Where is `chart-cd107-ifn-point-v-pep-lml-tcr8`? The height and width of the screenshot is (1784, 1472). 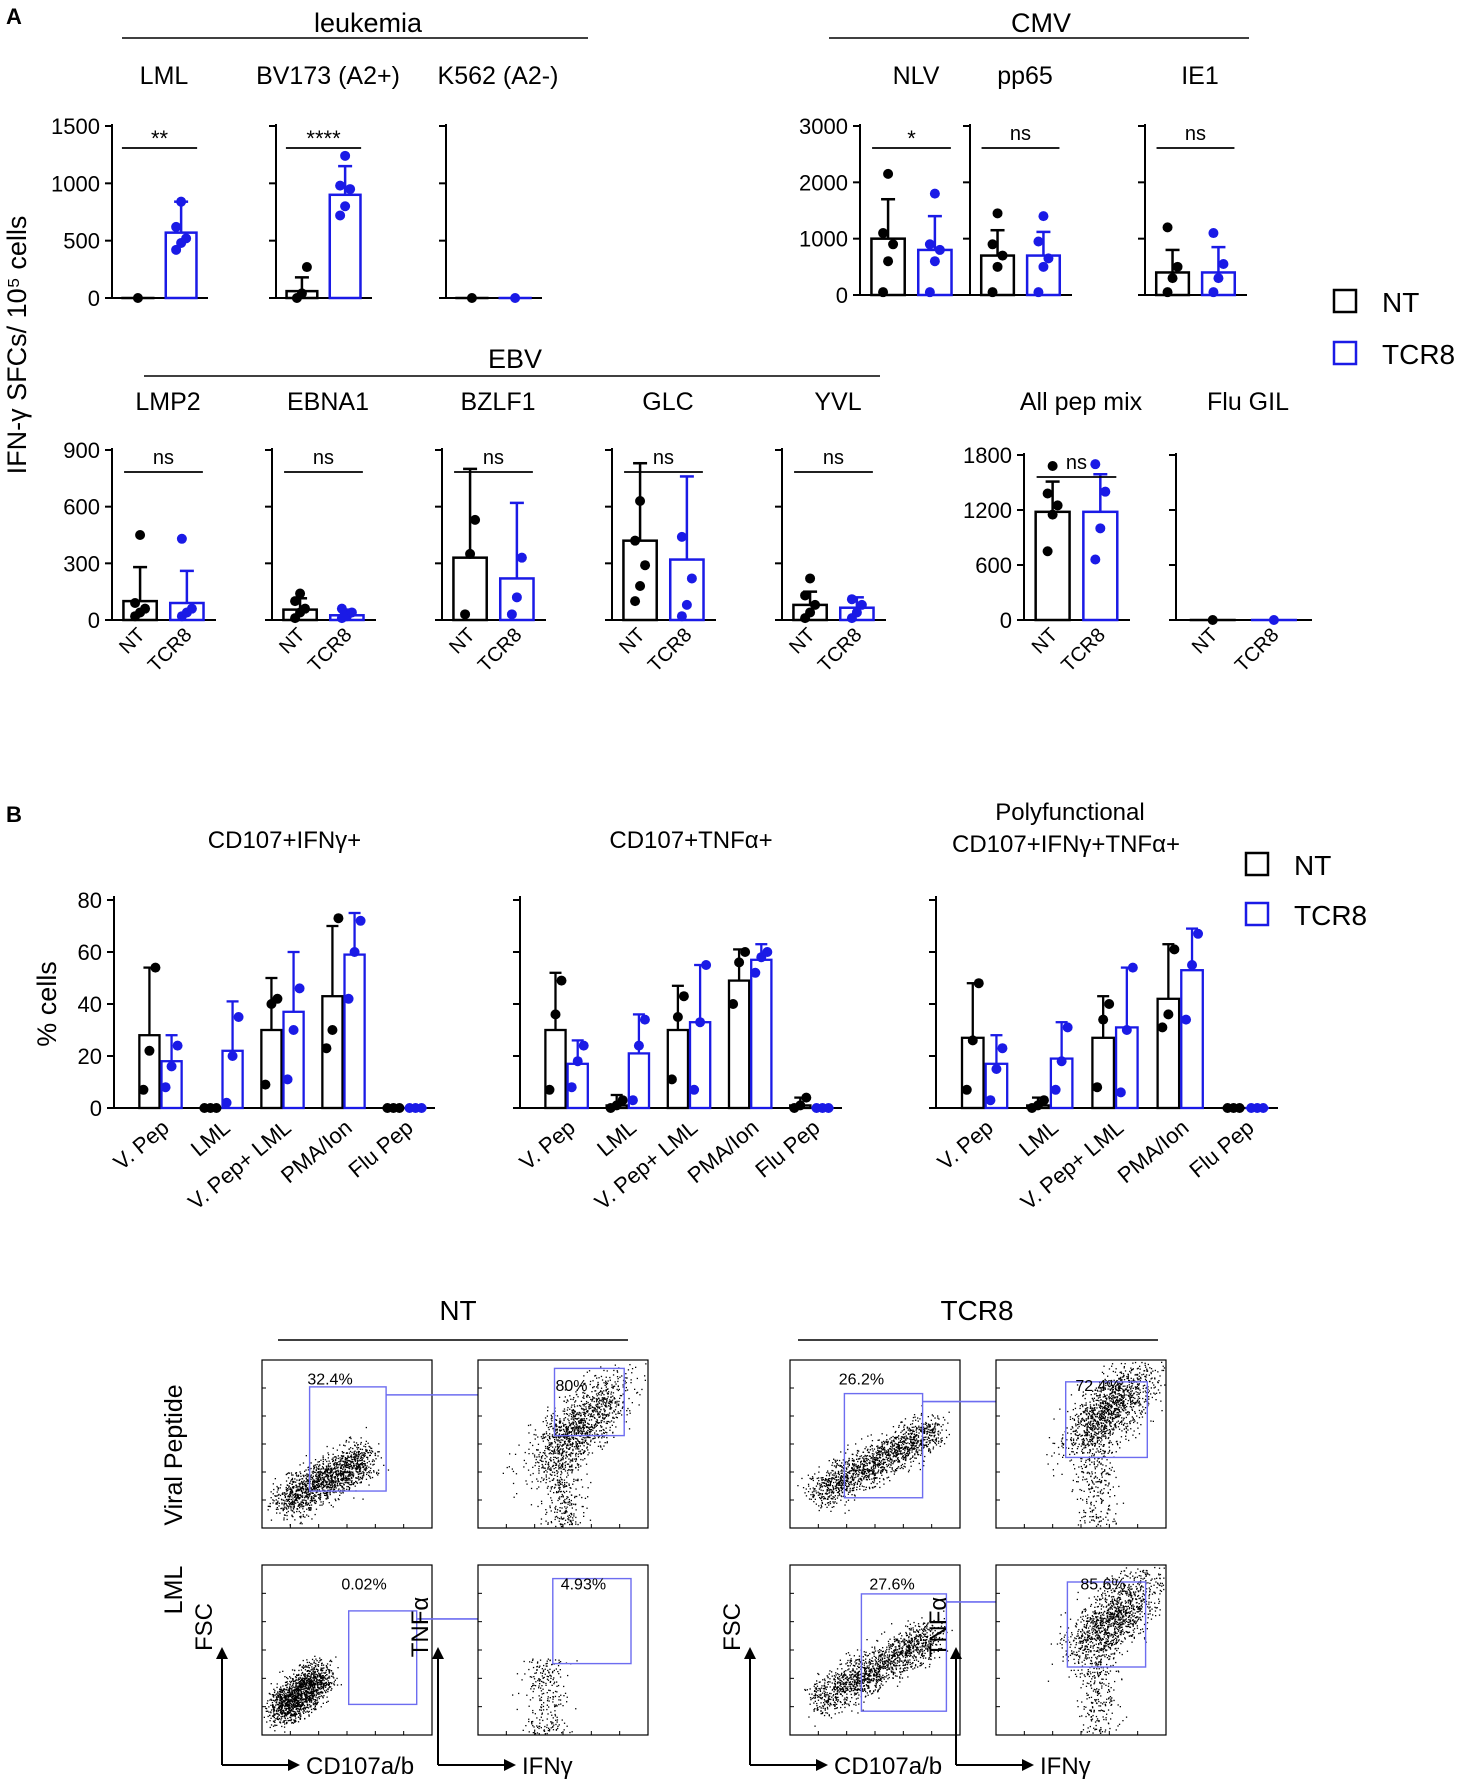 chart-cd107-ifn-point-v-pep-lml-tcr8 is located at coordinates (299, 988).